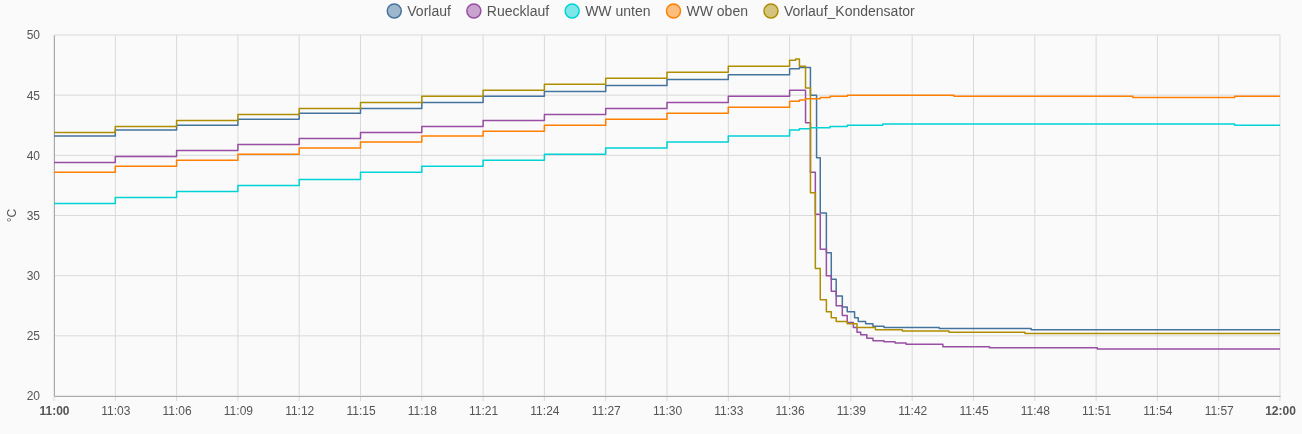 The image size is (1302, 434). I want to click on x-tick-label: 11:45, so click(974, 410).